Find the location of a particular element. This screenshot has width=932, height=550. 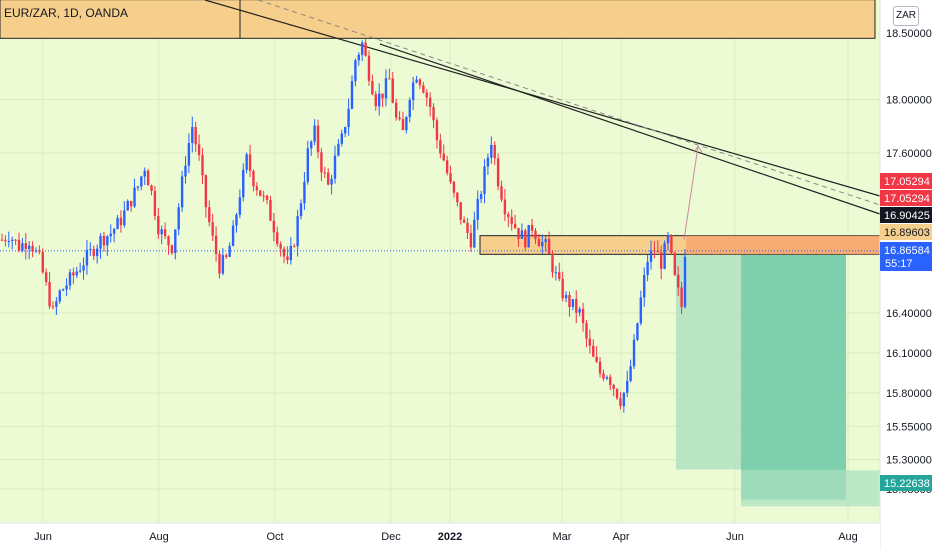

y-tick-label: 15.80000 is located at coordinates (909, 394).